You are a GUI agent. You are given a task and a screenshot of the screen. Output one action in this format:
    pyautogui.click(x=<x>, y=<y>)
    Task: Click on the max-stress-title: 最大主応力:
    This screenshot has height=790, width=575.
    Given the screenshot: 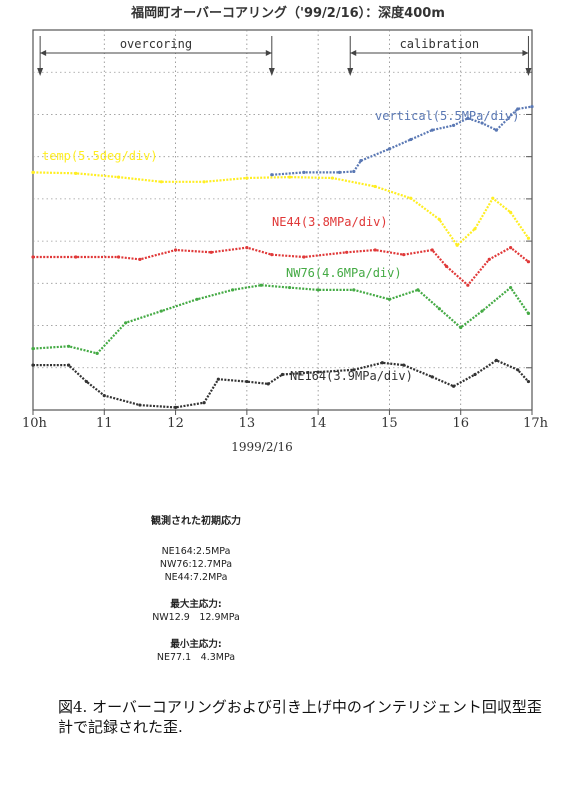 What is the action you would take?
    pyautogui.click(x=196, y=604)
    